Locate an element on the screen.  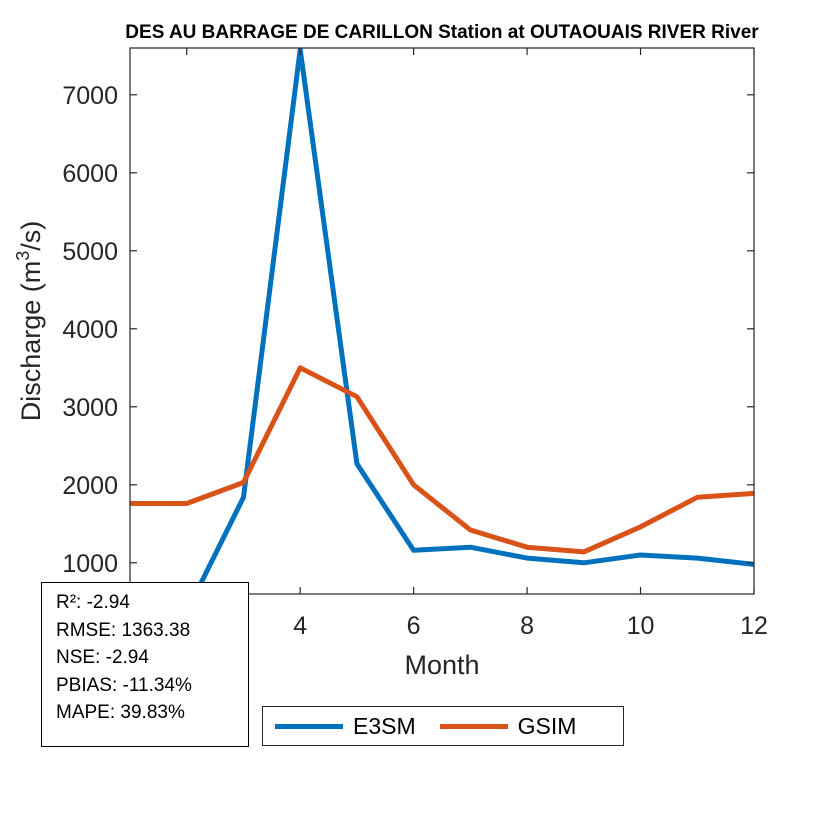
y-axis-label: Discharge (m3/s) is located at coordinates (29, 321).